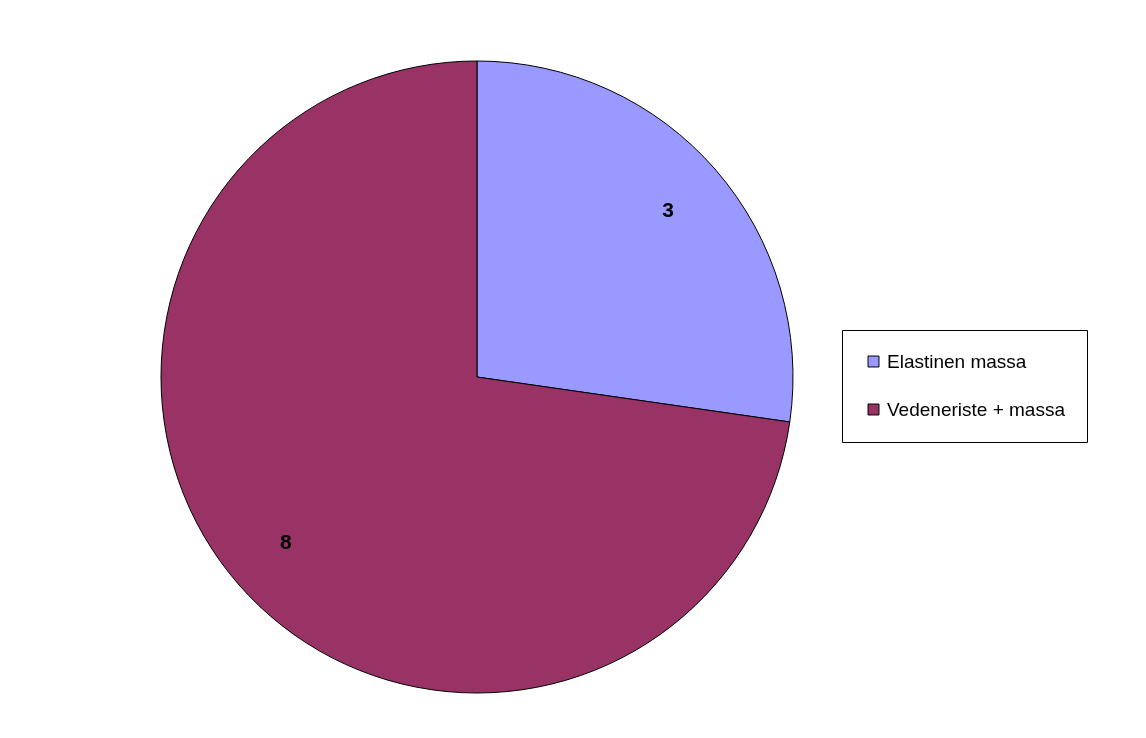  Describe the element at coordinates (668, 210) in the screenshot. I see `data-label: 3` at that location.